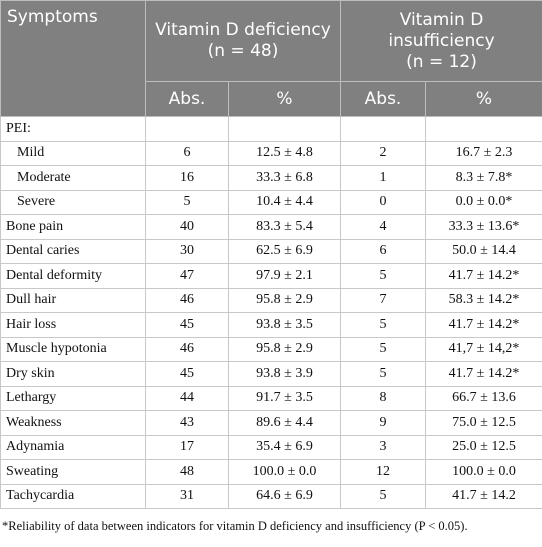  What do you see at coordinates (73, 472) in the screenshot?
I see `row-label: Sweating` at bounding box center [73, 472].